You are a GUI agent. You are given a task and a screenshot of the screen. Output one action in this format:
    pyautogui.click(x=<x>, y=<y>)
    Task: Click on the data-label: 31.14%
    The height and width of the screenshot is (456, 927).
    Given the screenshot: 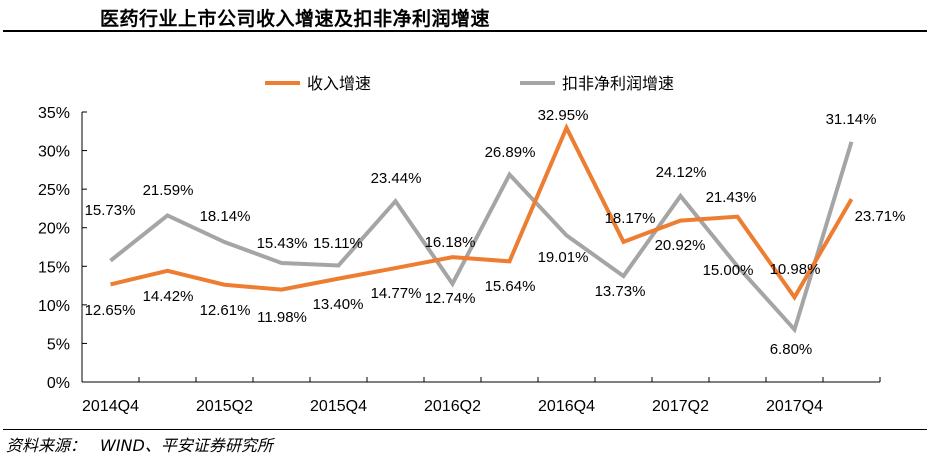 What is the action you would take?
    pyautogui.click(x=851, y=119)
    